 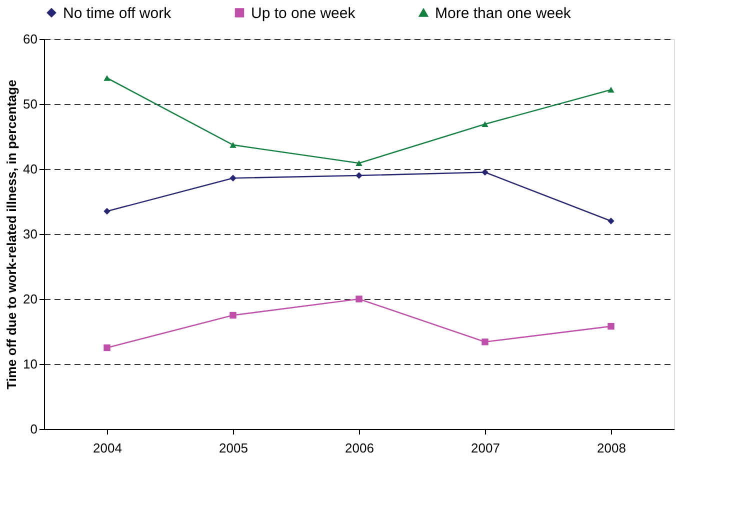 I want to click on x-tick-label: 2006, so click(x=359, y=448).